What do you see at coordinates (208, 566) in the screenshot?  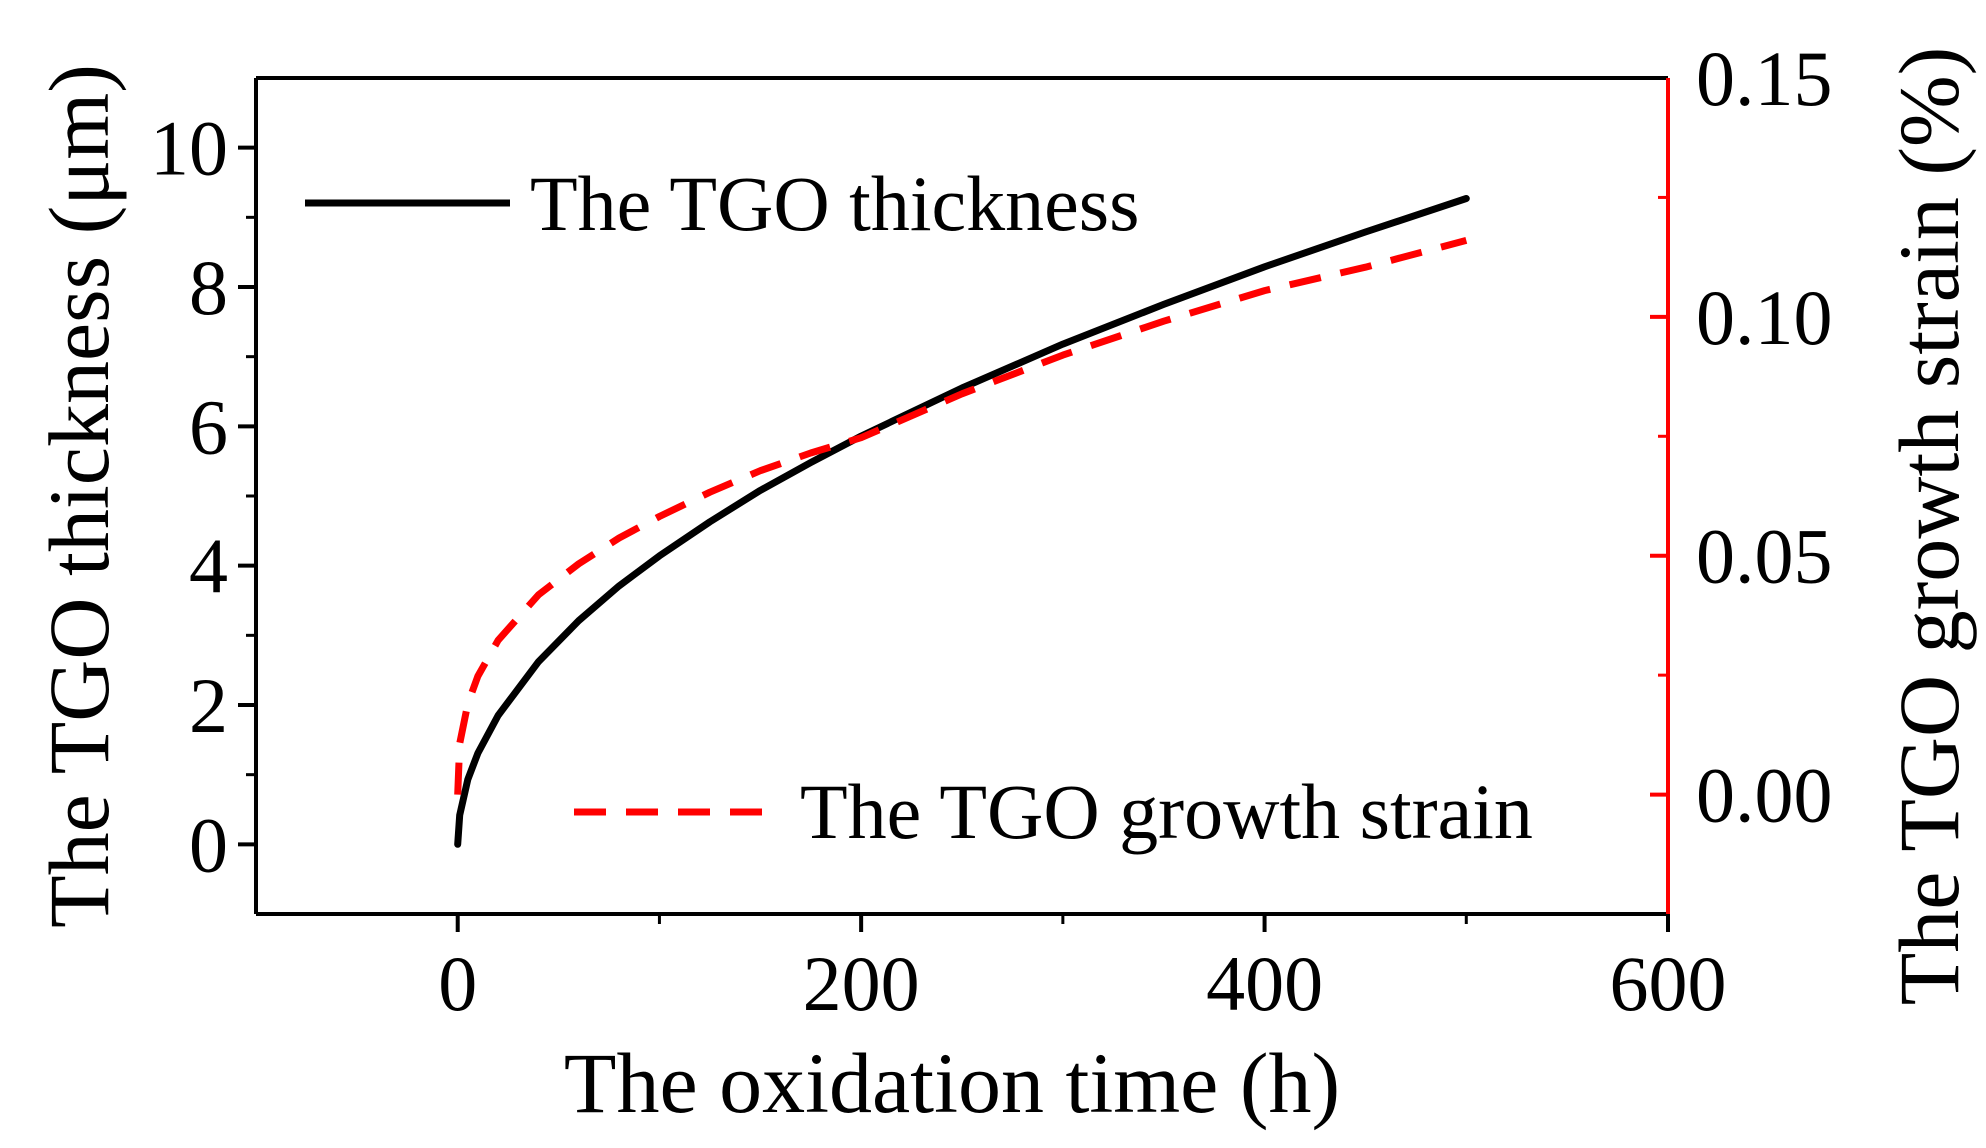 I see `y-tick-label: 4` at bounding box center [208, 566].